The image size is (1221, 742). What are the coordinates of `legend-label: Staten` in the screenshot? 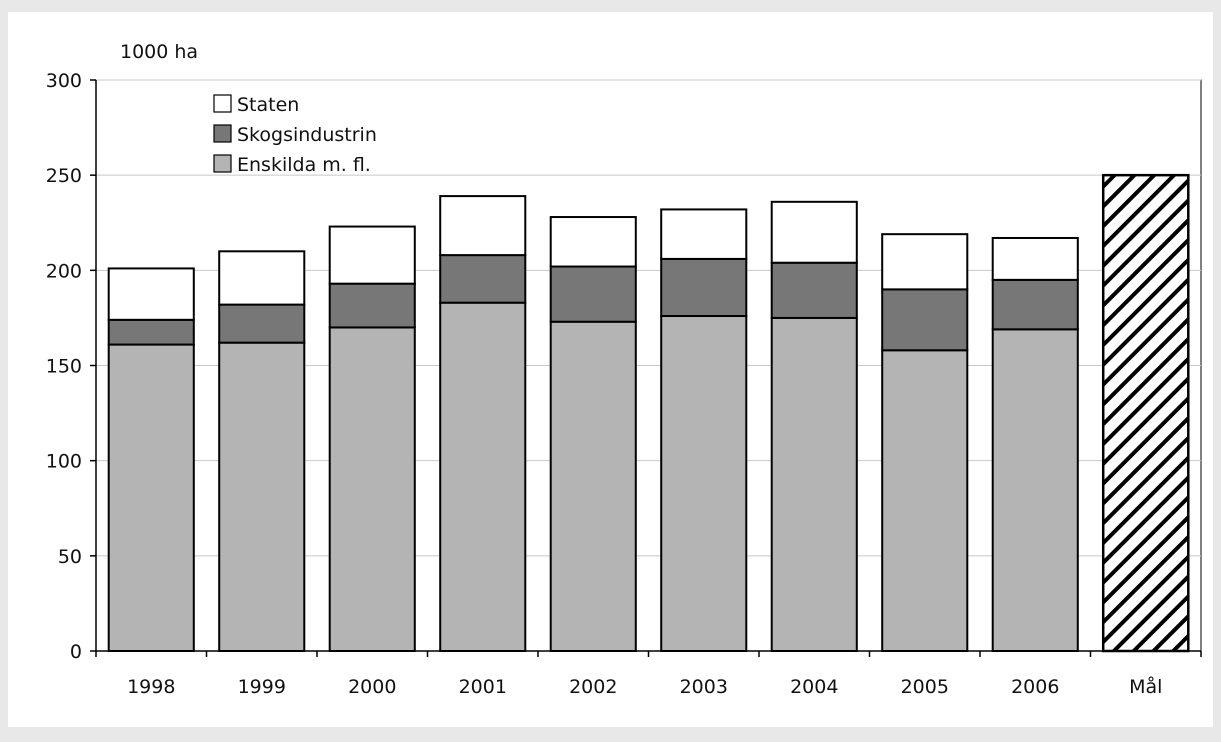 It's located at (268, 105).